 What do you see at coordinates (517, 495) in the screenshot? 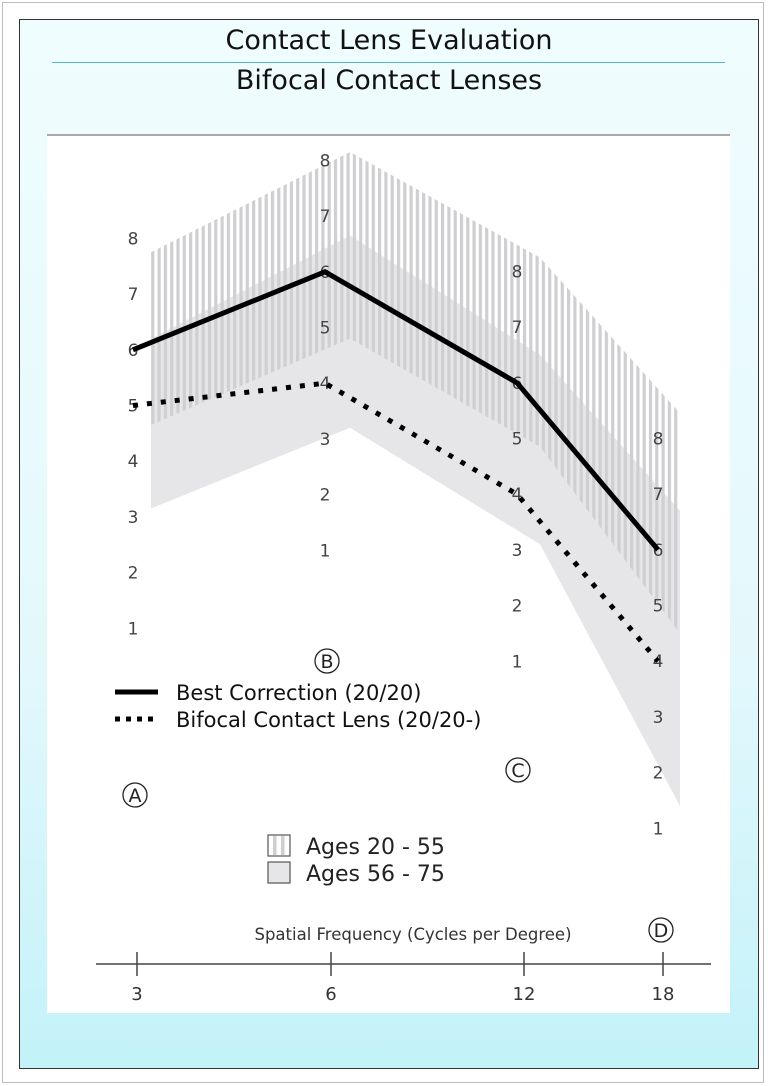
I see `column-c-tick-label: 4` at bounding box center [517, 495].